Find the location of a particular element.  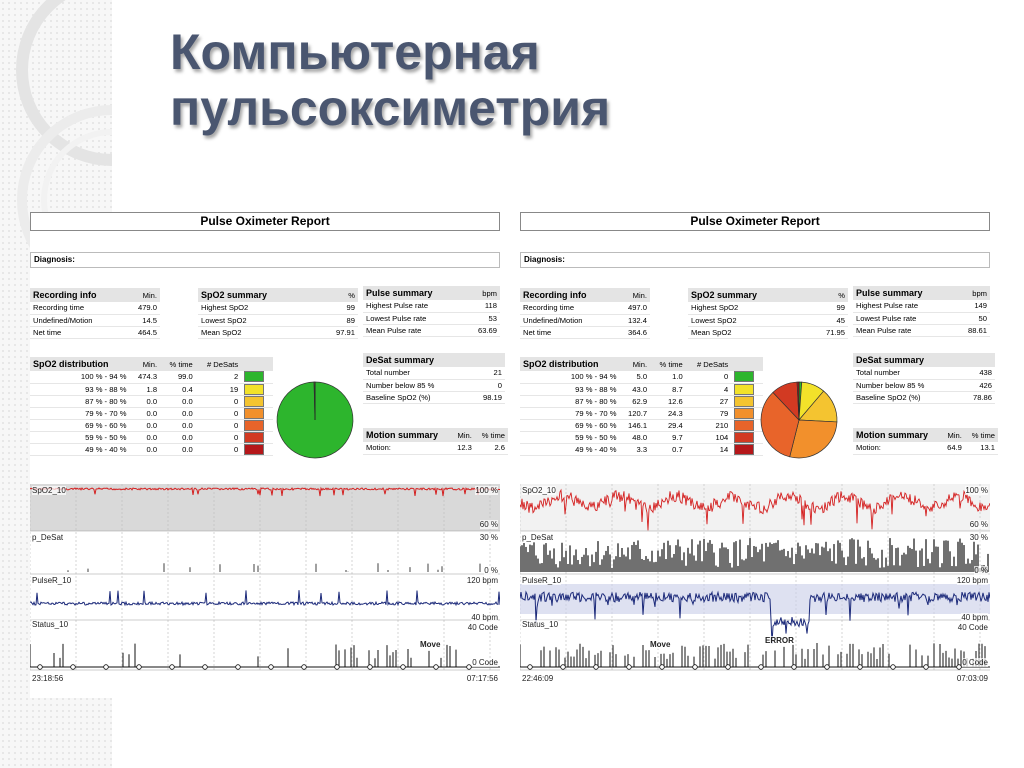

pulse-summary-table-row: Highest Pulse rate 149 is located at coordinates (921, 306).